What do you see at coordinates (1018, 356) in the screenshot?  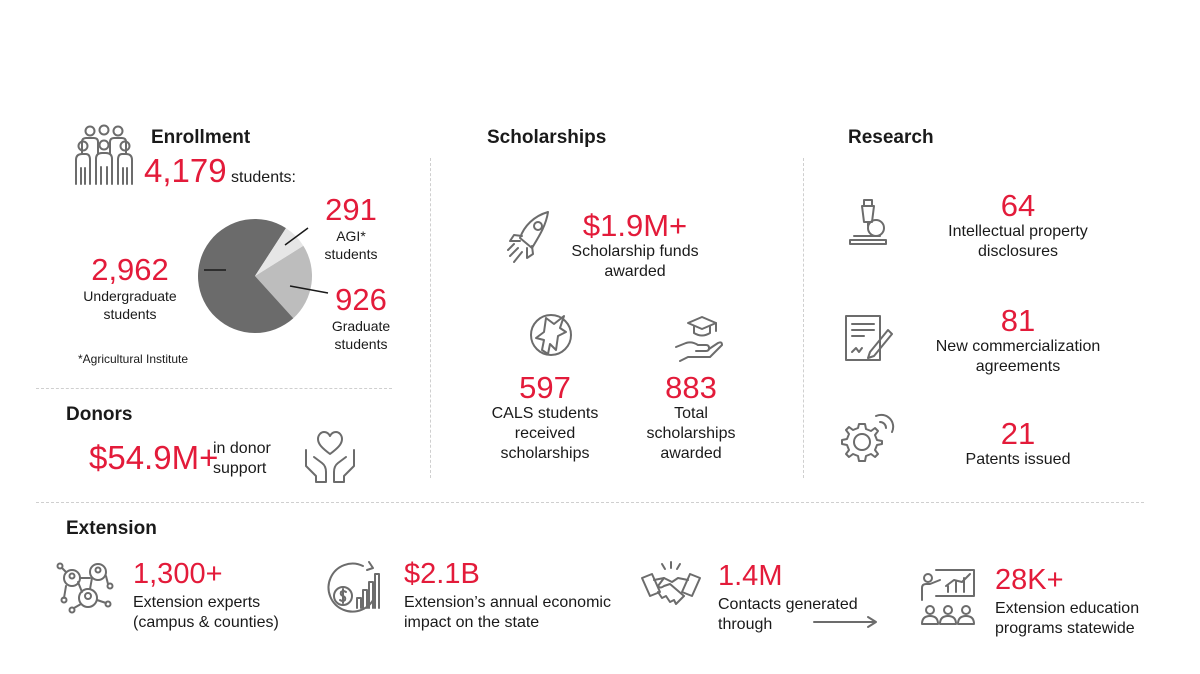 I see `research-item-2-text: New commercialization agreements` at bounding box center [1018, 356].